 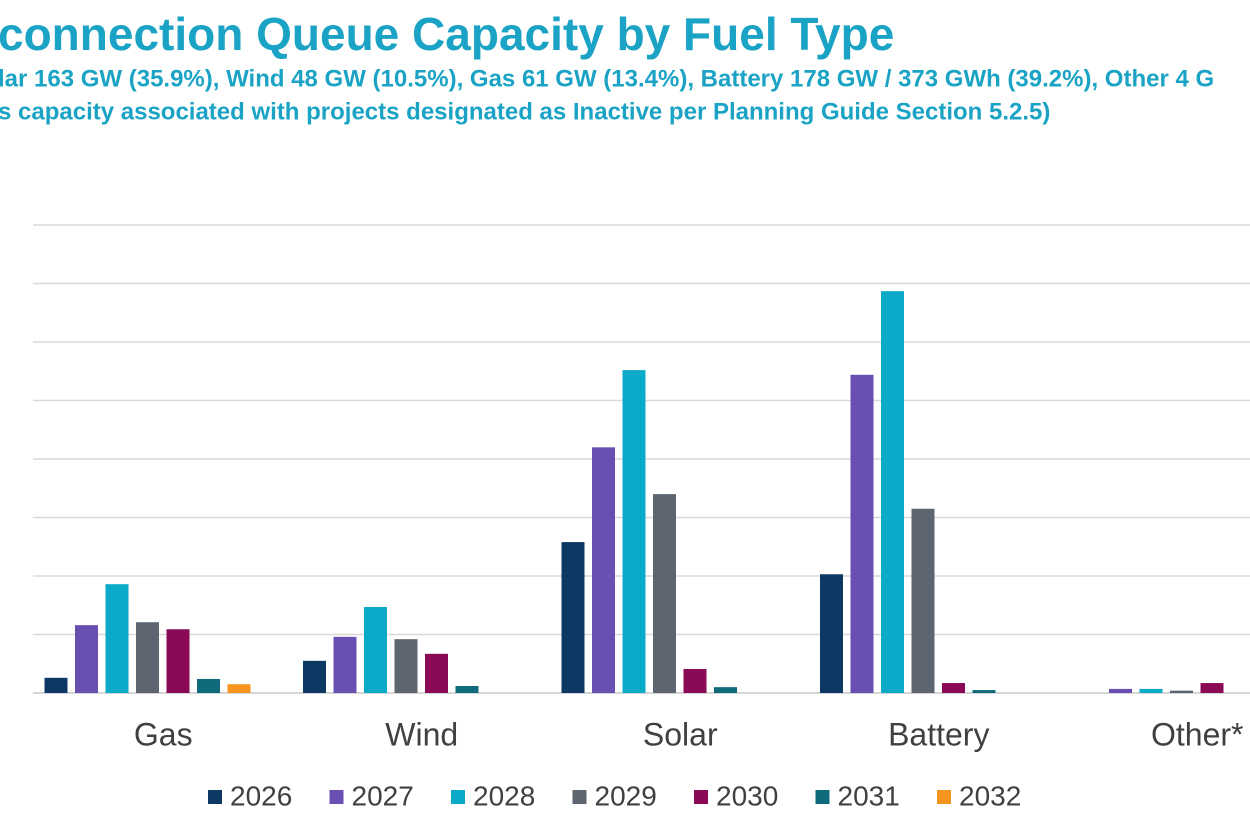 I want to click on legend-label: 2029, so click(x=626, y=795).